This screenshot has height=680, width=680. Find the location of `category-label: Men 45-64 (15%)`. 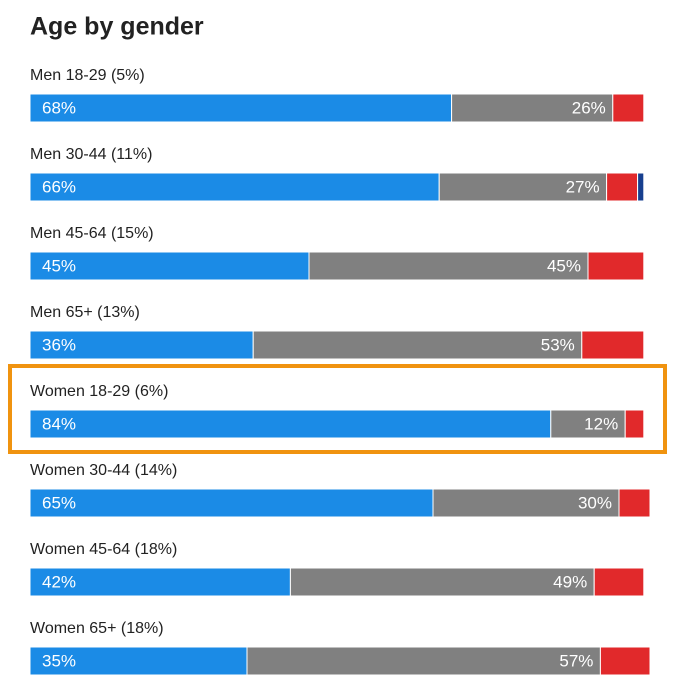

category-label: Men 45-64 (15%) is located at coordinates (92, 233).